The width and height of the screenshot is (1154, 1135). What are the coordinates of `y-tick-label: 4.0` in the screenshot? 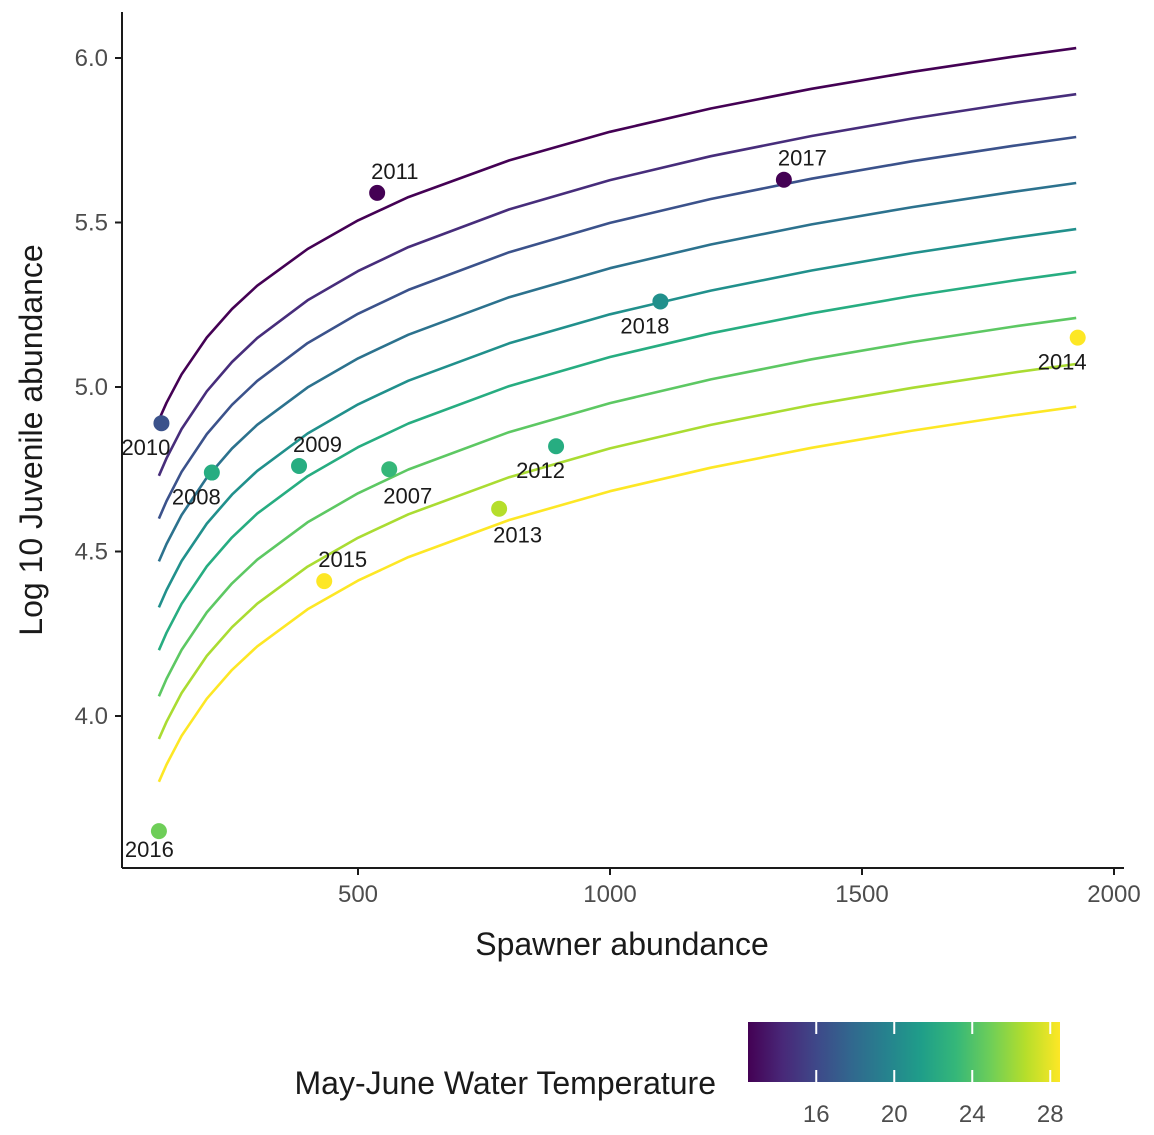 It's located at (91, 716).